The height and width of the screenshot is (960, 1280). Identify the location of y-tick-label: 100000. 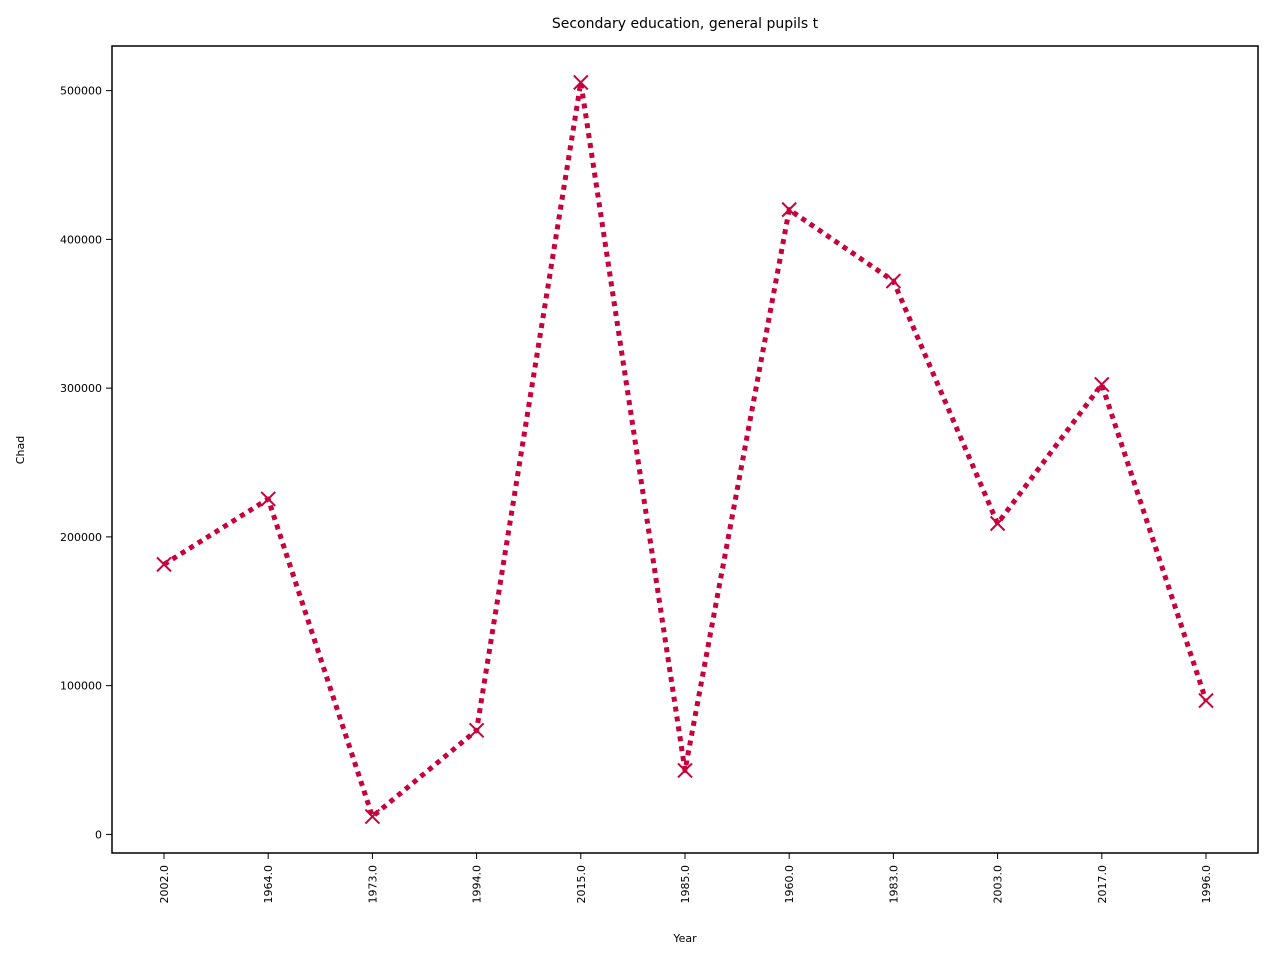
(81, 686).